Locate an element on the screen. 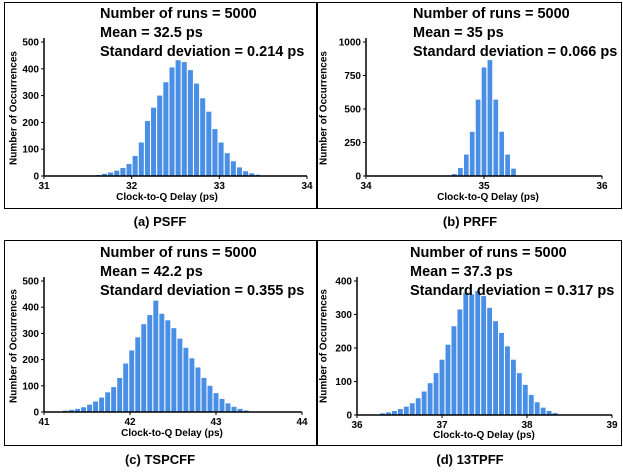 This screenshot has height=473, width=623. x-tick-label: 39 is located at coordinates (612, 425).